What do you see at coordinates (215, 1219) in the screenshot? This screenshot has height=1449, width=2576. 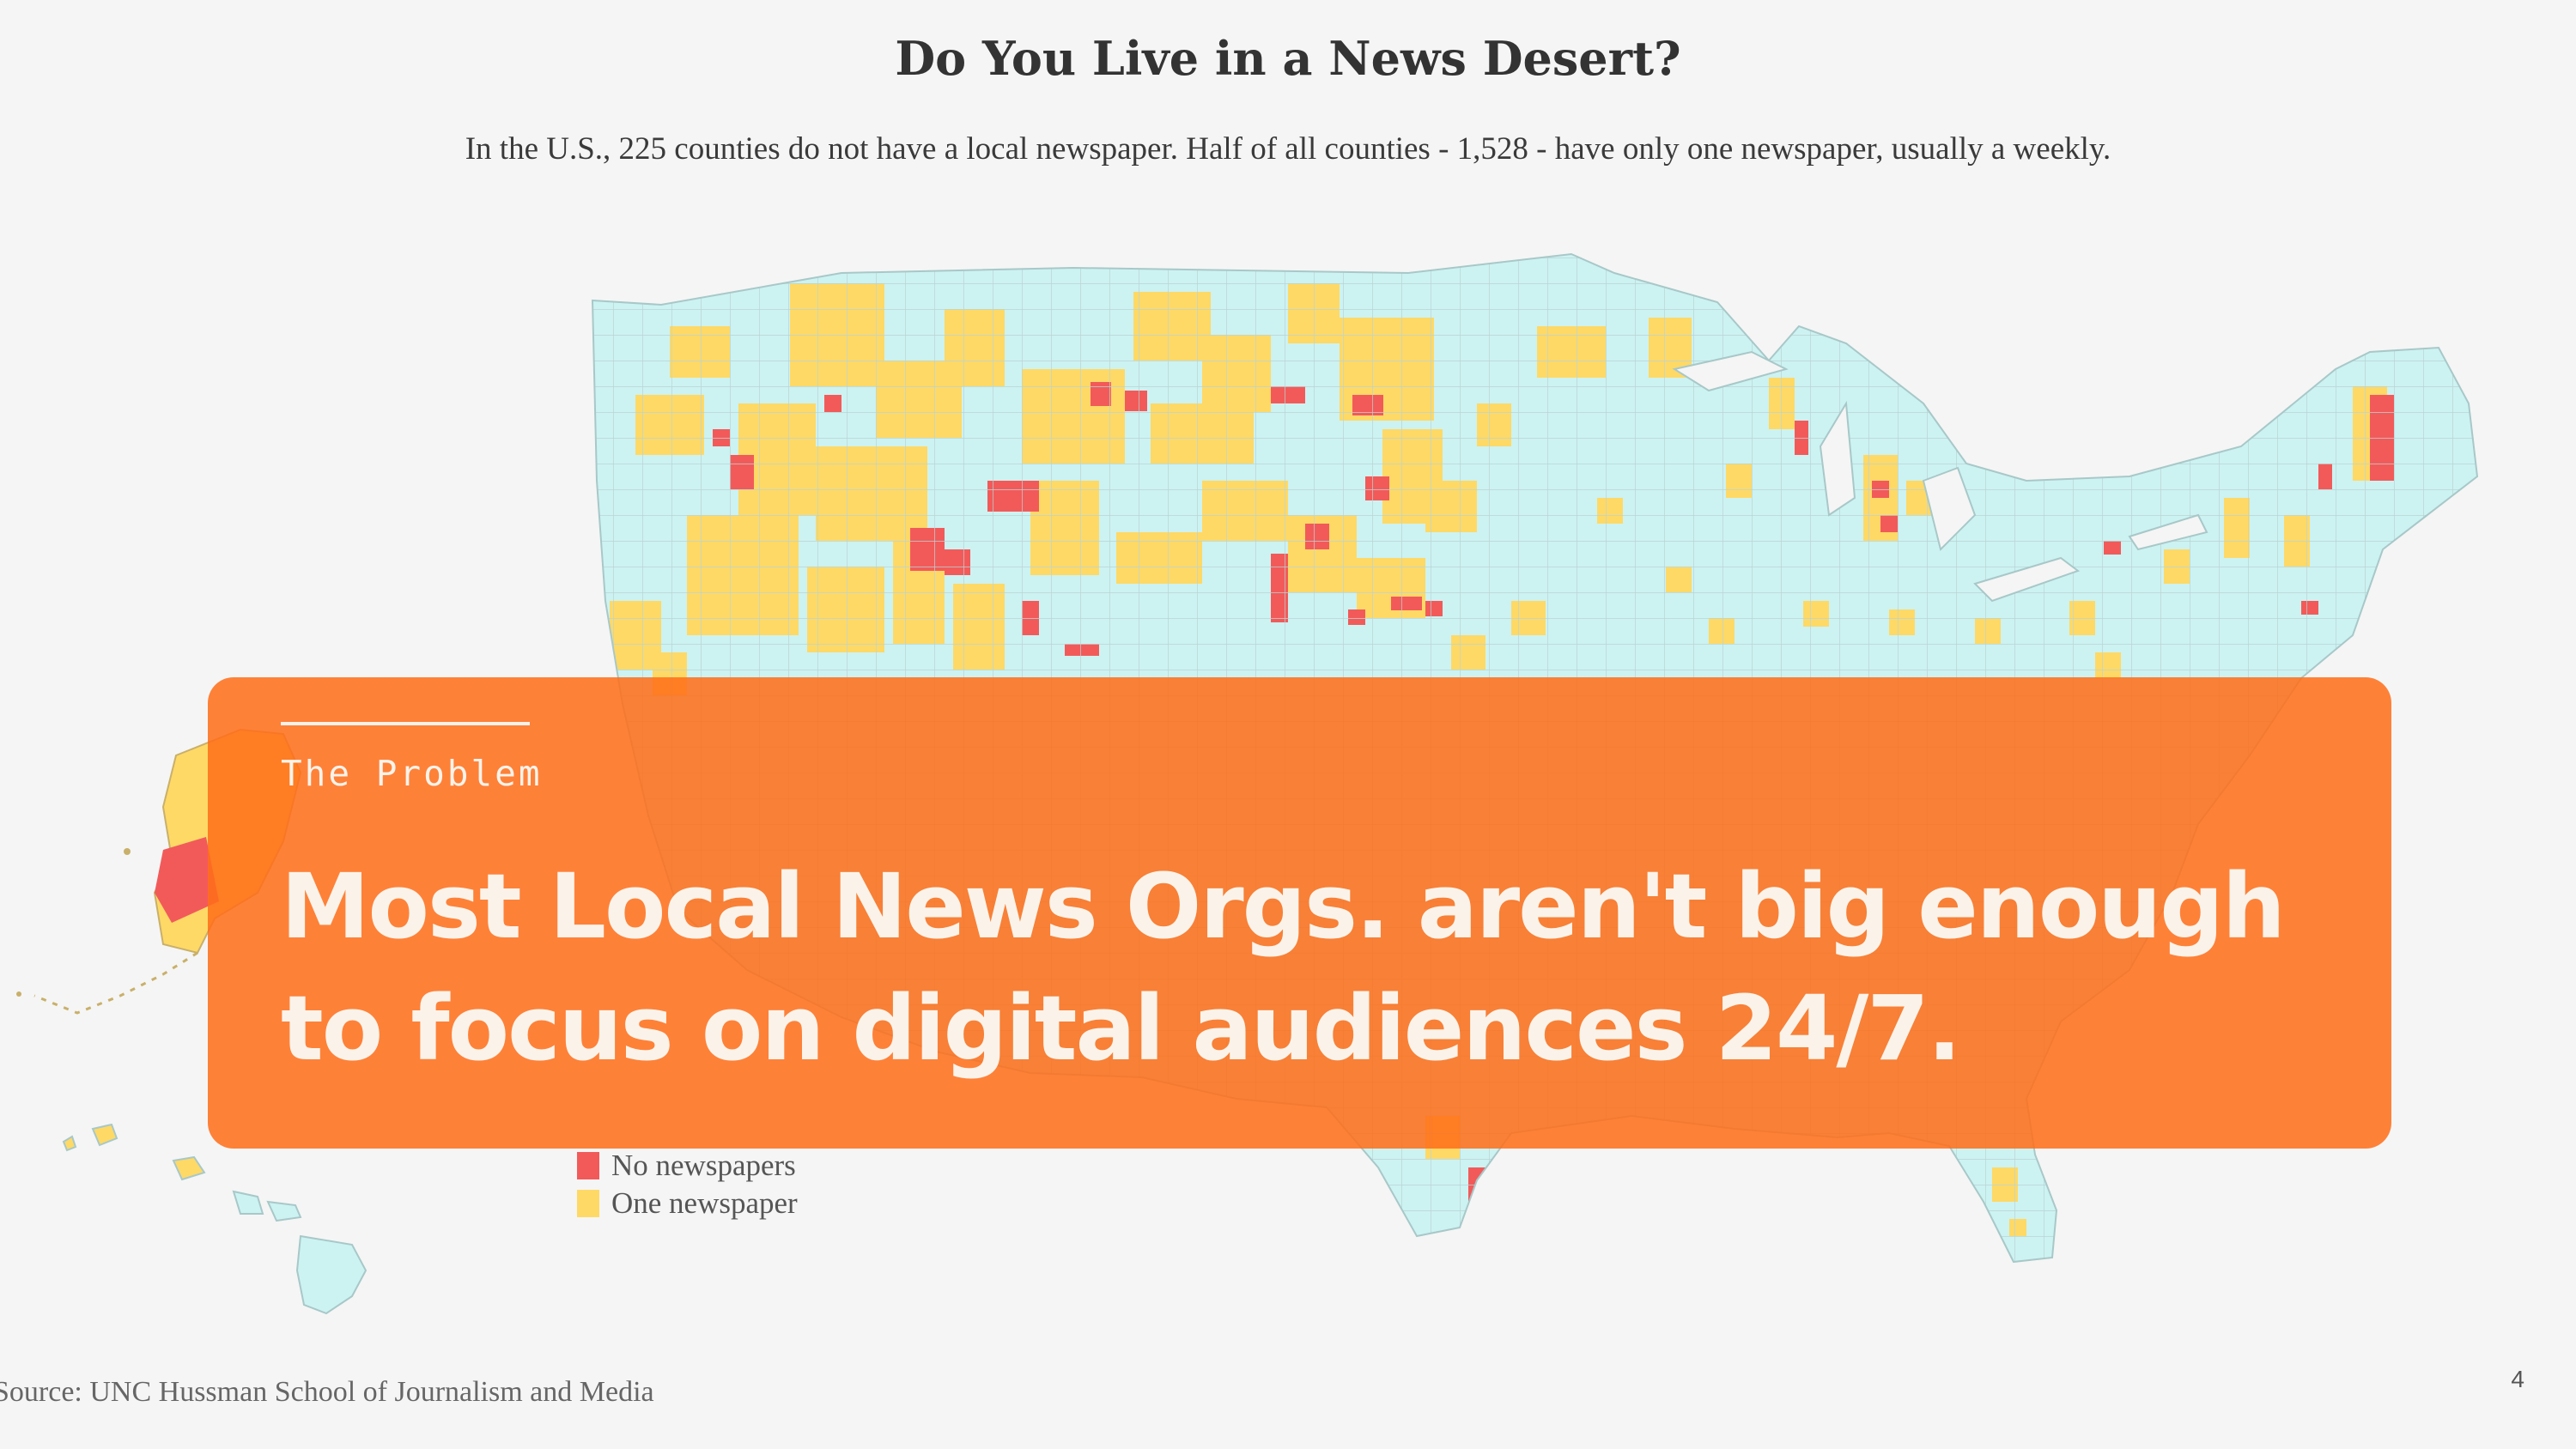 I see `hawaii` at bounding box center [215, 1219].